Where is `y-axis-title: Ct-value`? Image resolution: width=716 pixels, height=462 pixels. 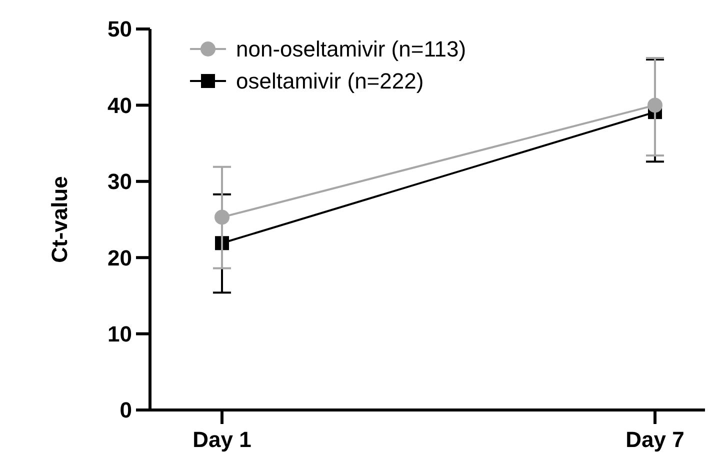
y-axis-title: Ct-value is located at coordinates (59, 219).